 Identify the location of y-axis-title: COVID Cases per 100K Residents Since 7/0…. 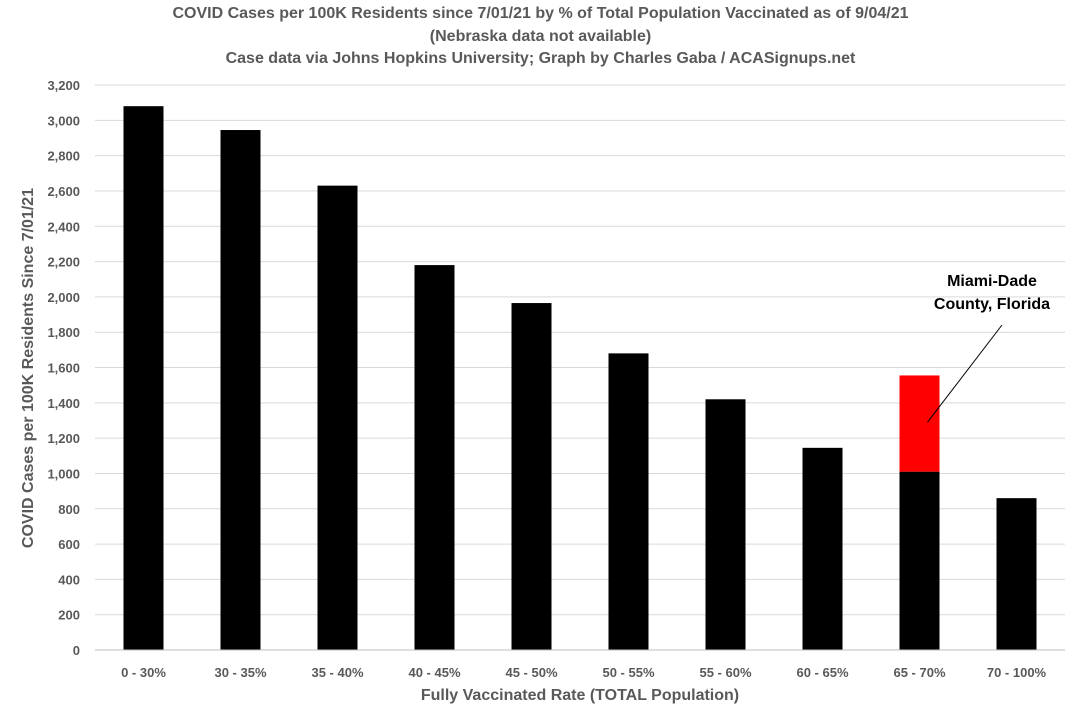
(28, 368).